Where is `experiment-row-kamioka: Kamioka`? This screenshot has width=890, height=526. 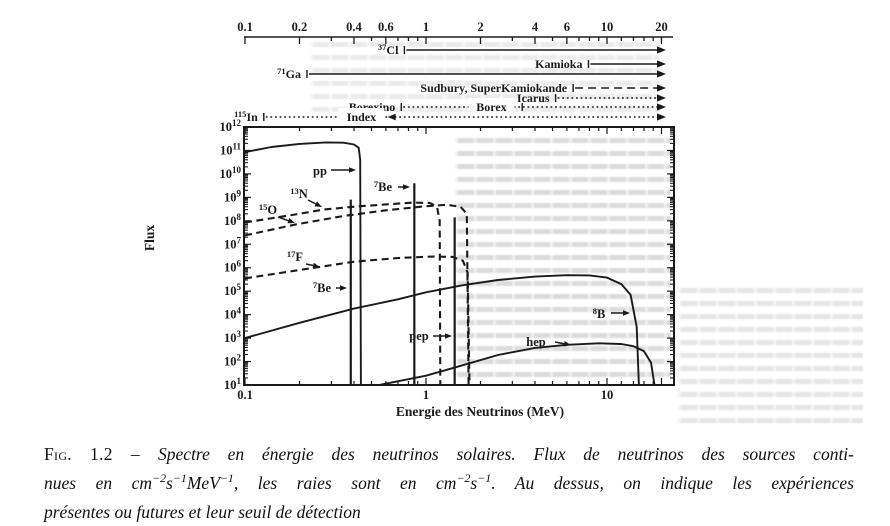 experiment-row-kamioka: Kamioka is located at coordinates (600, 64).